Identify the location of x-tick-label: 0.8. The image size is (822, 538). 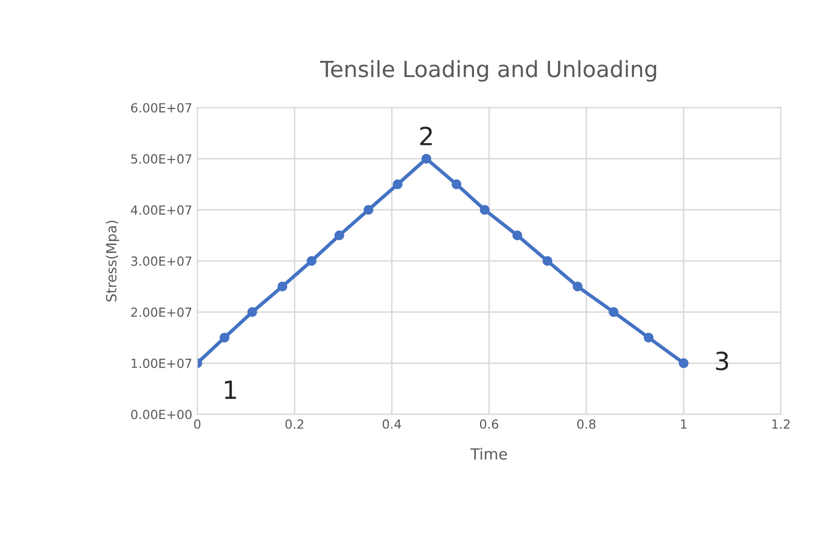
(586, 424).